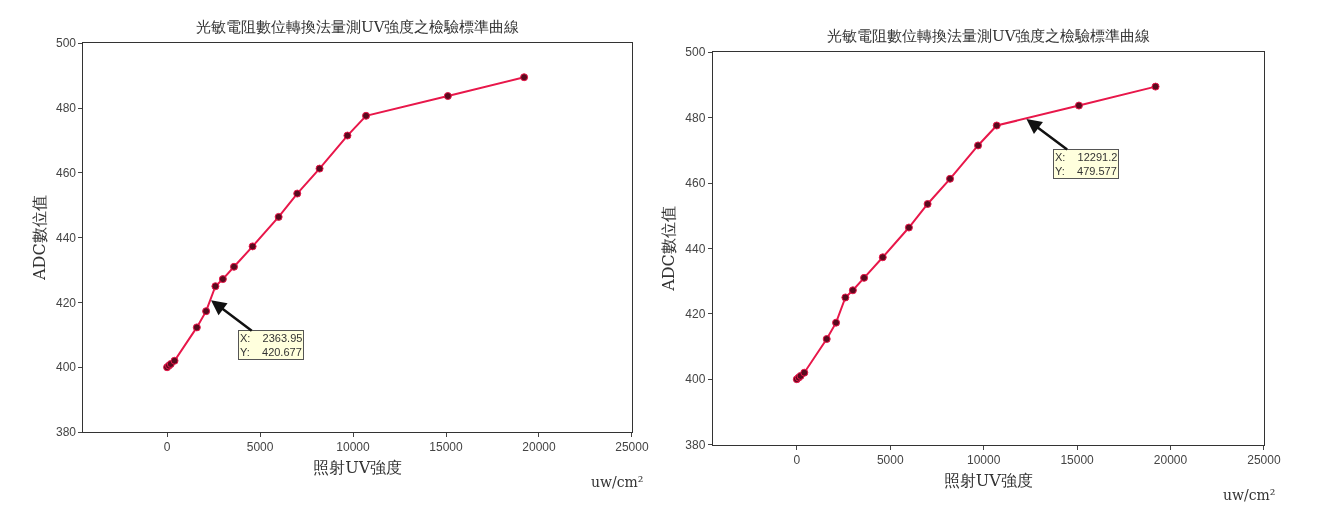 This screenshot has height=517, width=1320. I want to click on annotation: X: 12291.2 Y: 479.577, so click(1086, 164).